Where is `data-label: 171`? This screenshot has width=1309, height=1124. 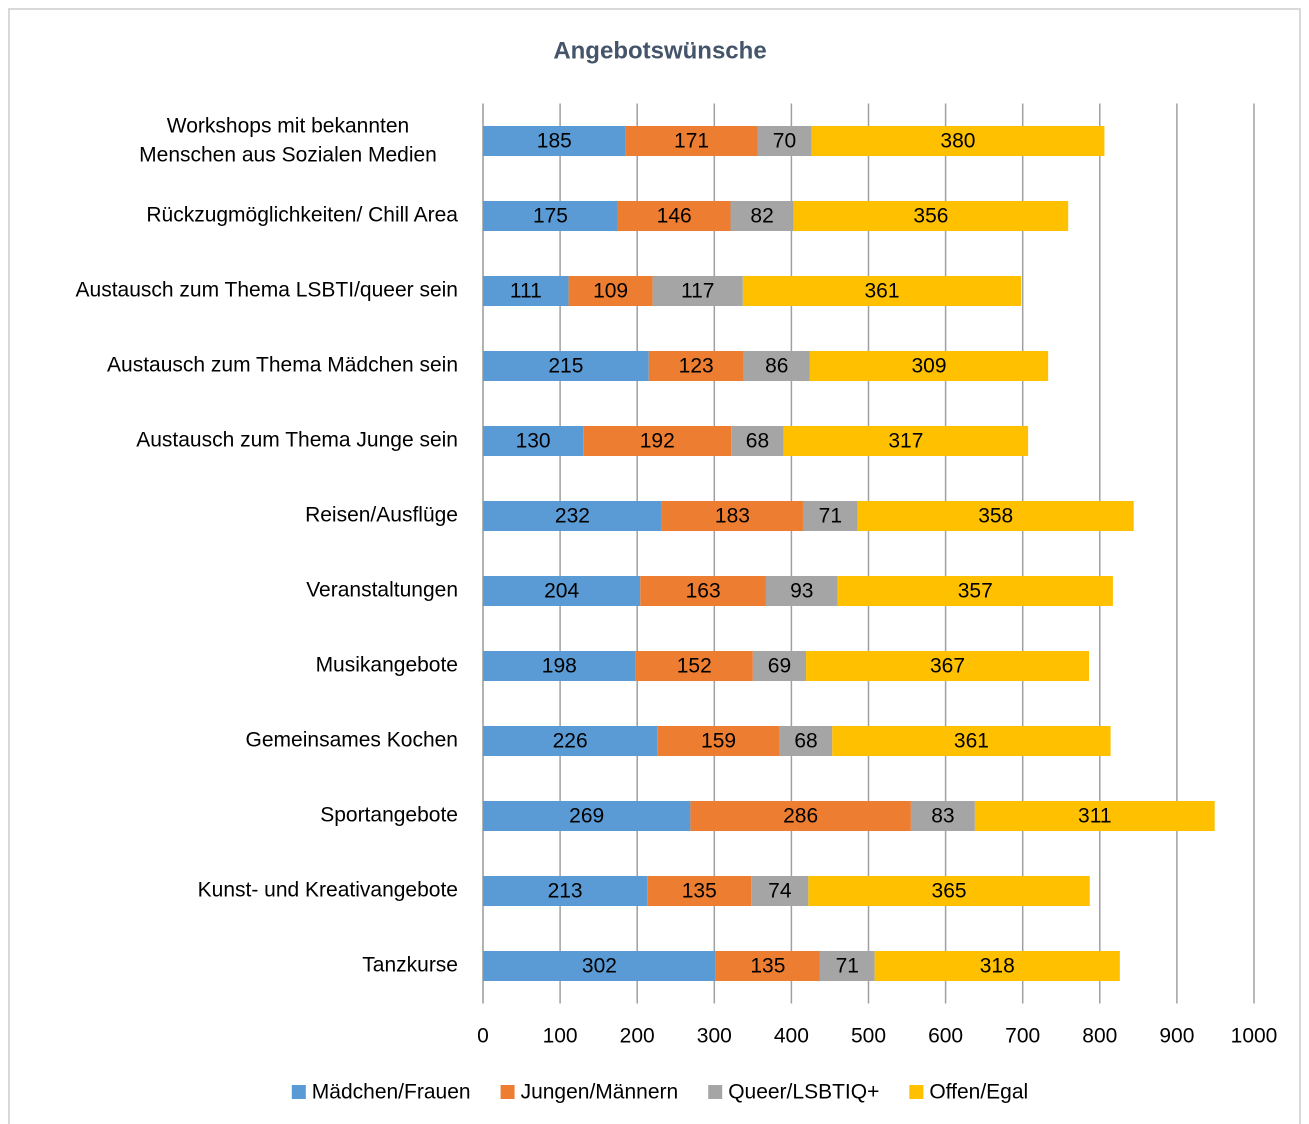
data-label: 171 is located at coordinates (691, 141).